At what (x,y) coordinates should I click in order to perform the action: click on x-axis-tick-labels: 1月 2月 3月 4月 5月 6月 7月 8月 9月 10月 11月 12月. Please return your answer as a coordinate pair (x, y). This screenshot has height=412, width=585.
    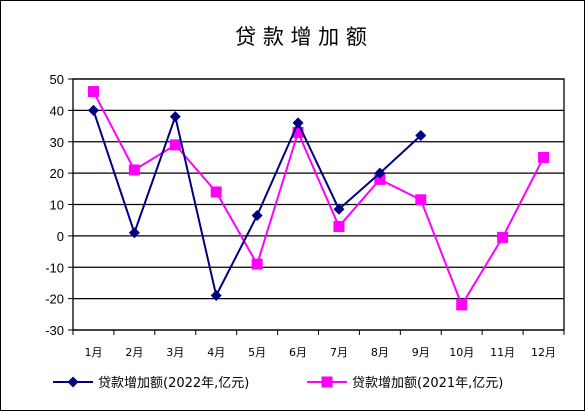
    Looking at the image, I should click on (320, 352).